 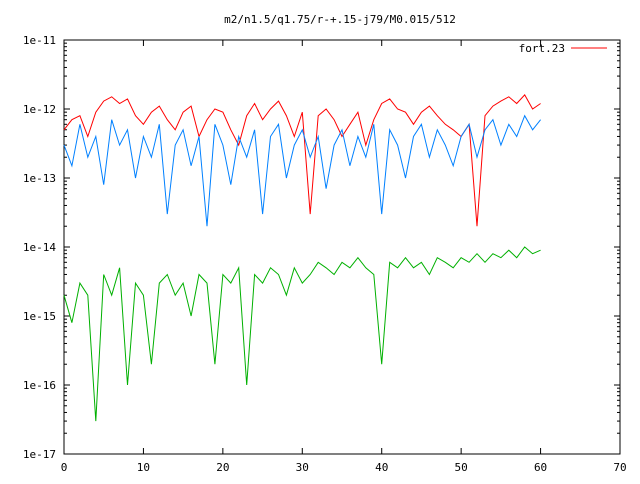 What do you see at coordinates (39, 247) in the screenshot?
I see `y-tick-label: 1e-14` at bounding box center [39, 247].